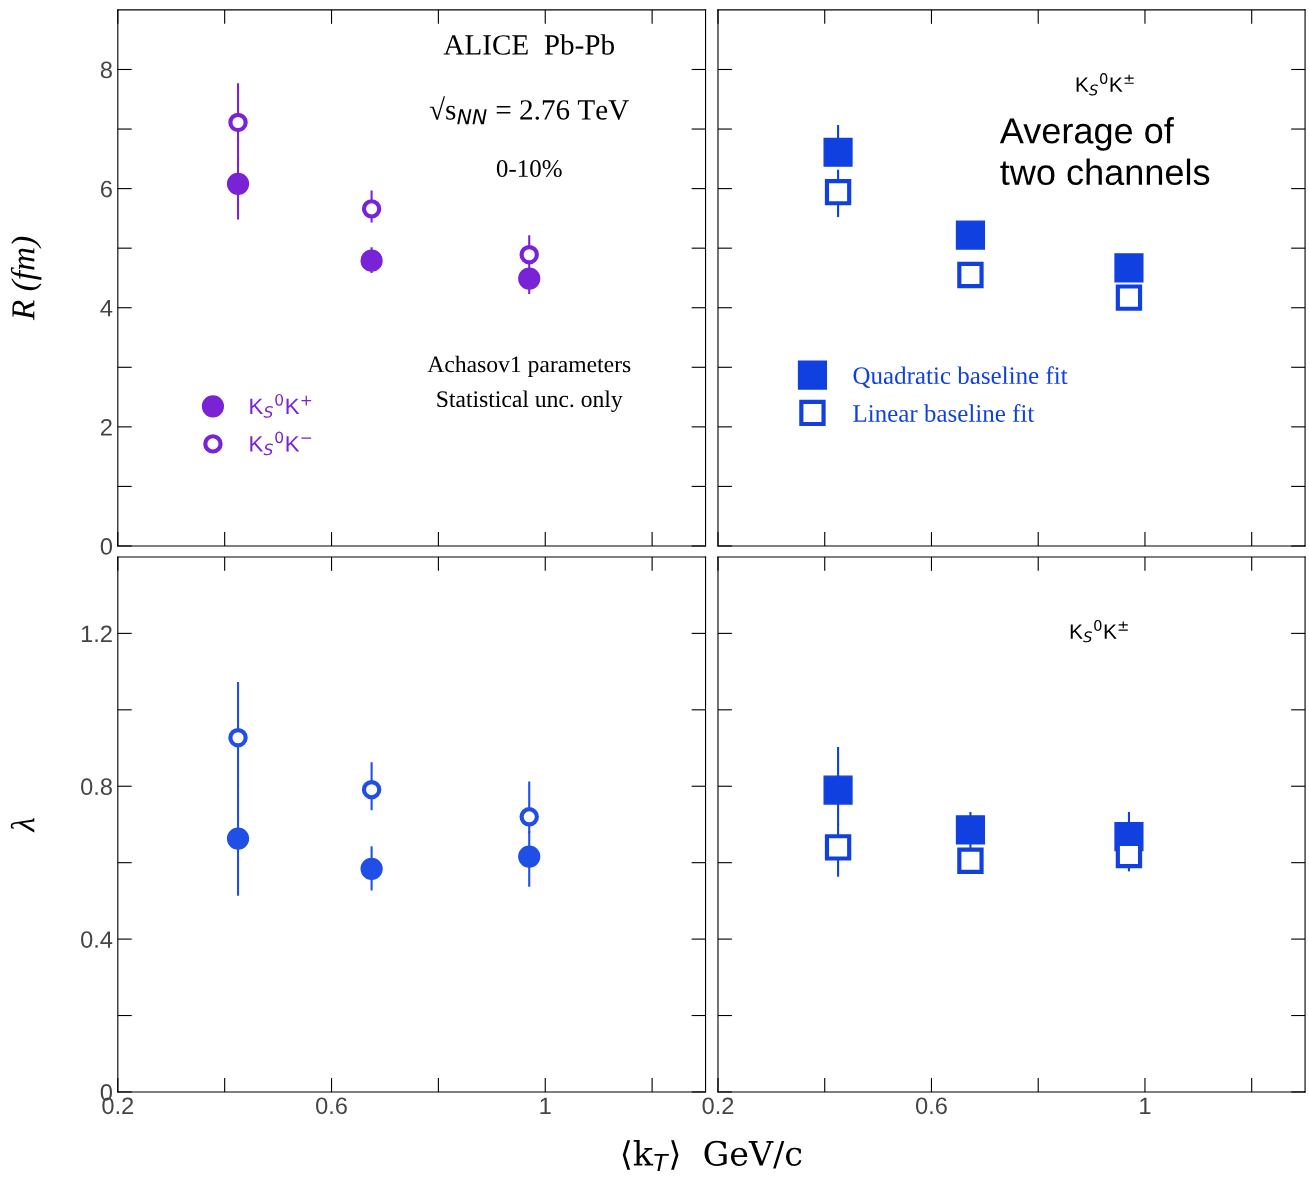 The height and width of the screenshot is (1181, 1309). What do you see at coordinates (528, 44) in the screenshot?
I see `annotation: ALICE Pb-Pb` at bounding box center [528, 44].